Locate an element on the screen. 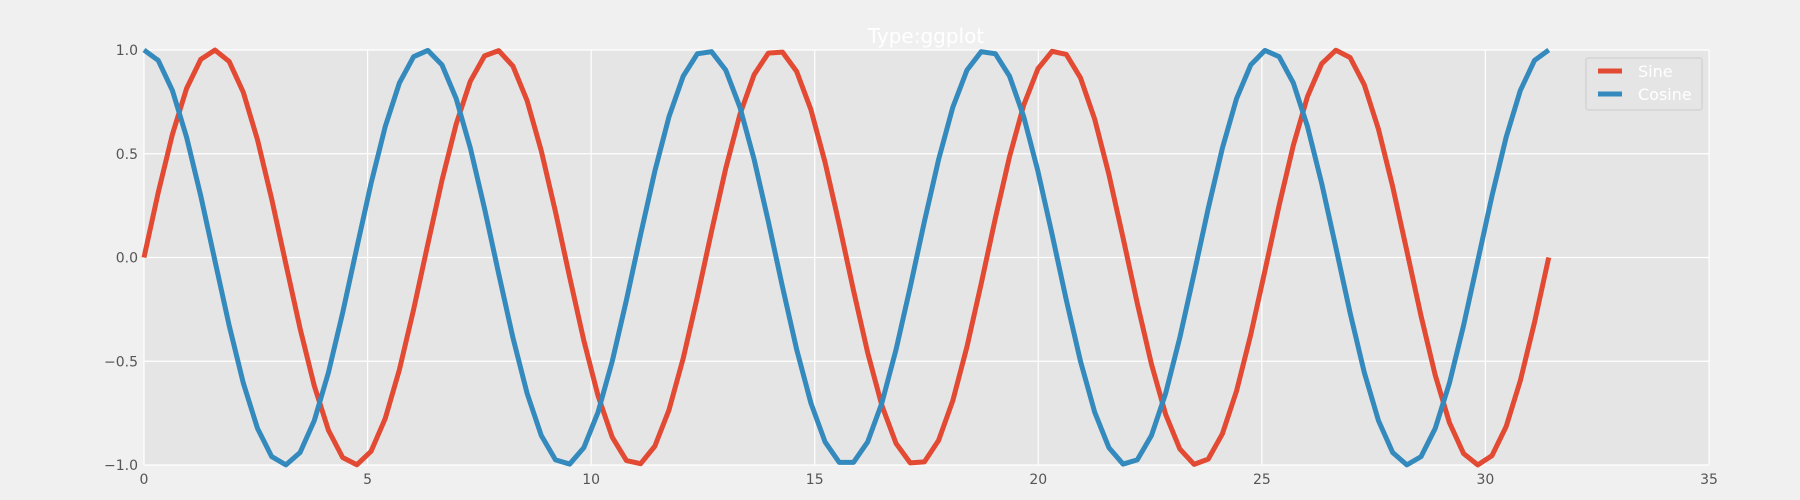  y-tick-label: −0.5 is located at coordinates (121, 362).